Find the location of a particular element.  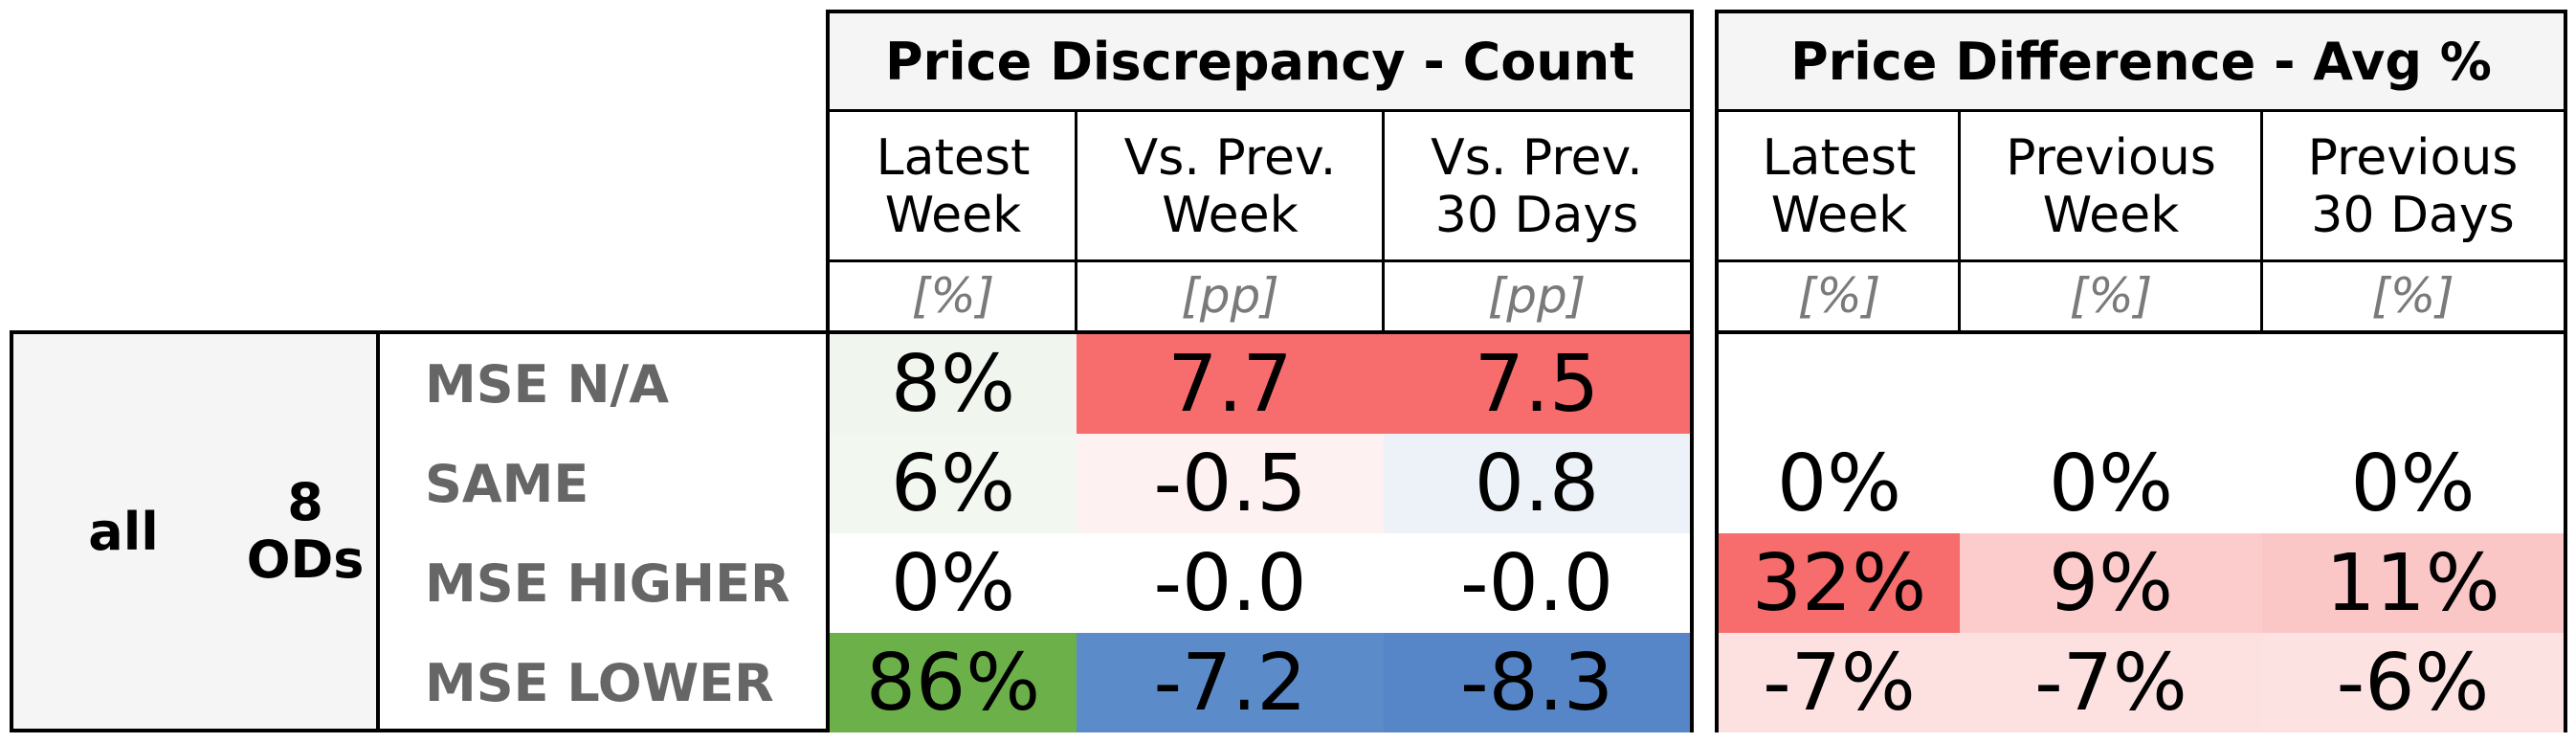

left-col-unit-2: [pp] is located at coordinates (1537, 296).